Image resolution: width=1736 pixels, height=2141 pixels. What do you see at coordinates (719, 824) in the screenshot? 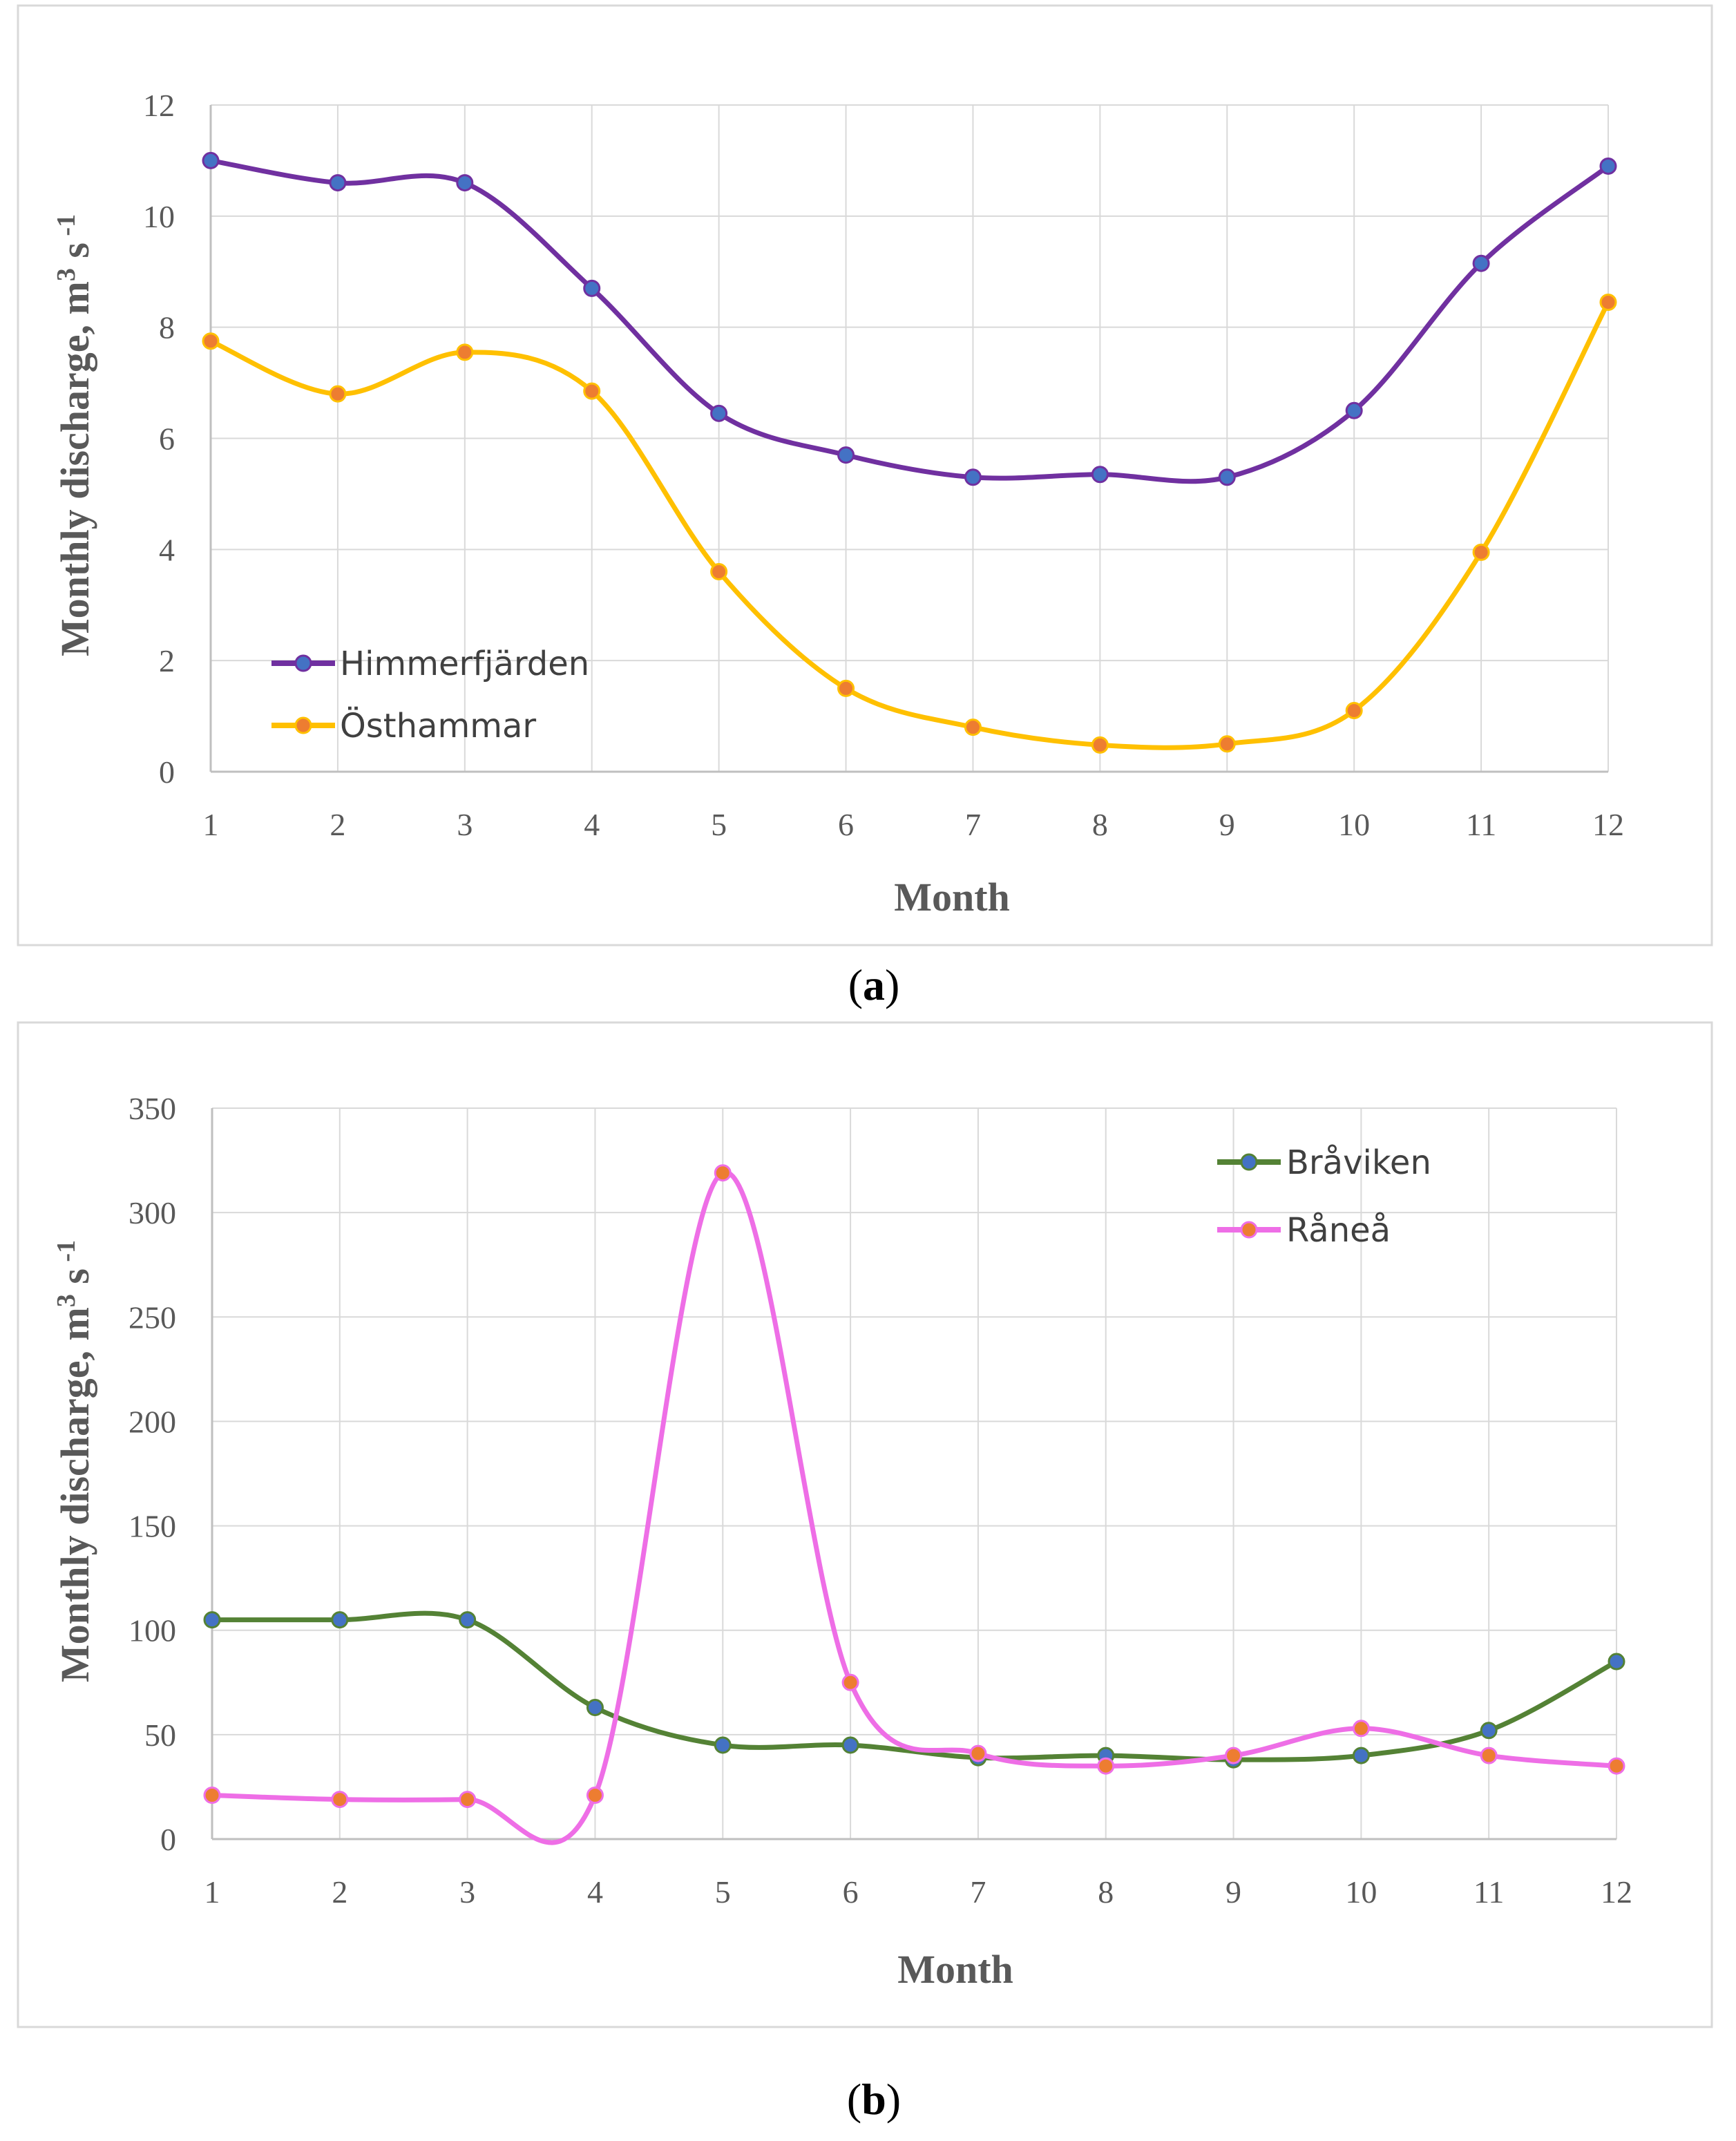
I see `chart-a-x-tick-label: 5` at bounding box center [719, 824].